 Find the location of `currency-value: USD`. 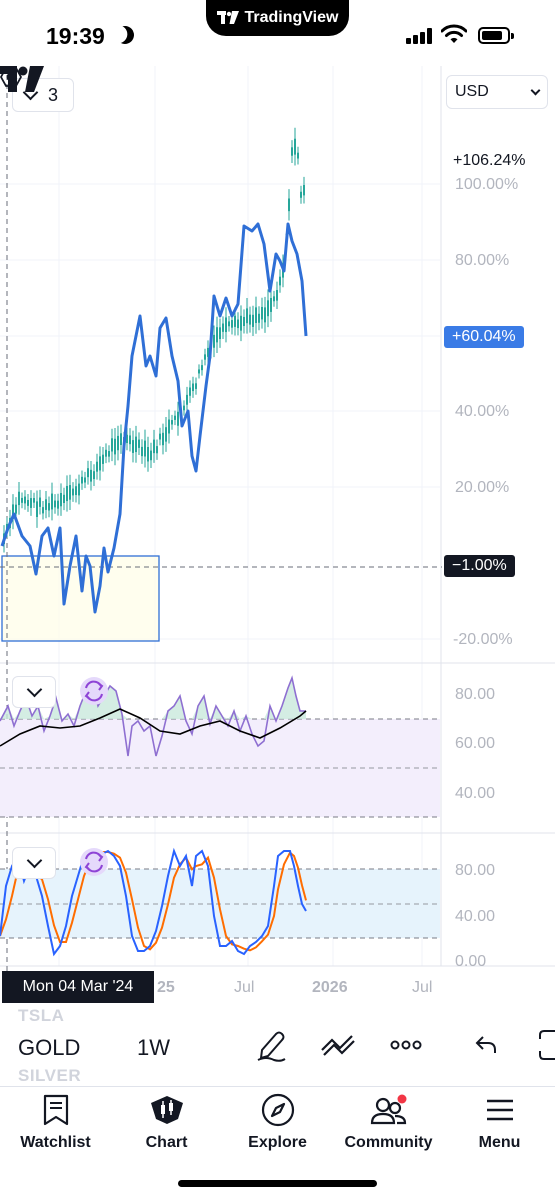

currency-value: USD is located at coordinates (472, 91).